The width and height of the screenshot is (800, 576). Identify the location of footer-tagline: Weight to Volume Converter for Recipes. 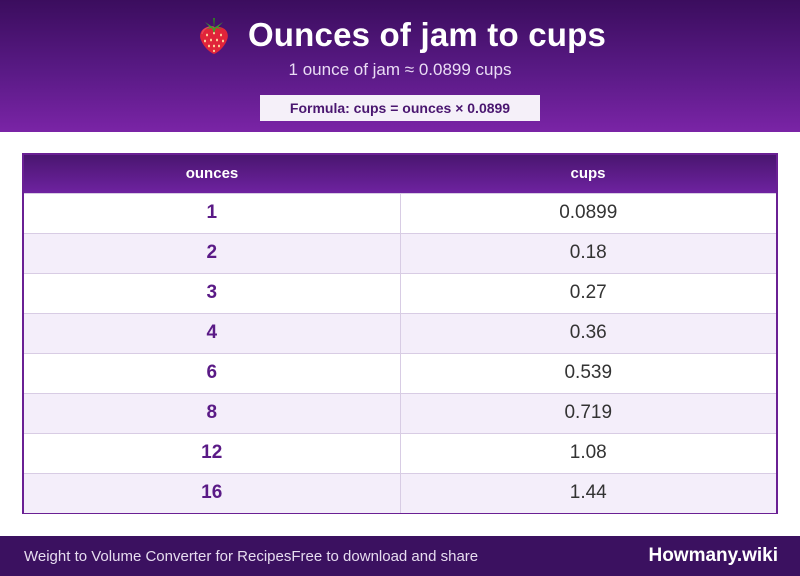
(158, 556).